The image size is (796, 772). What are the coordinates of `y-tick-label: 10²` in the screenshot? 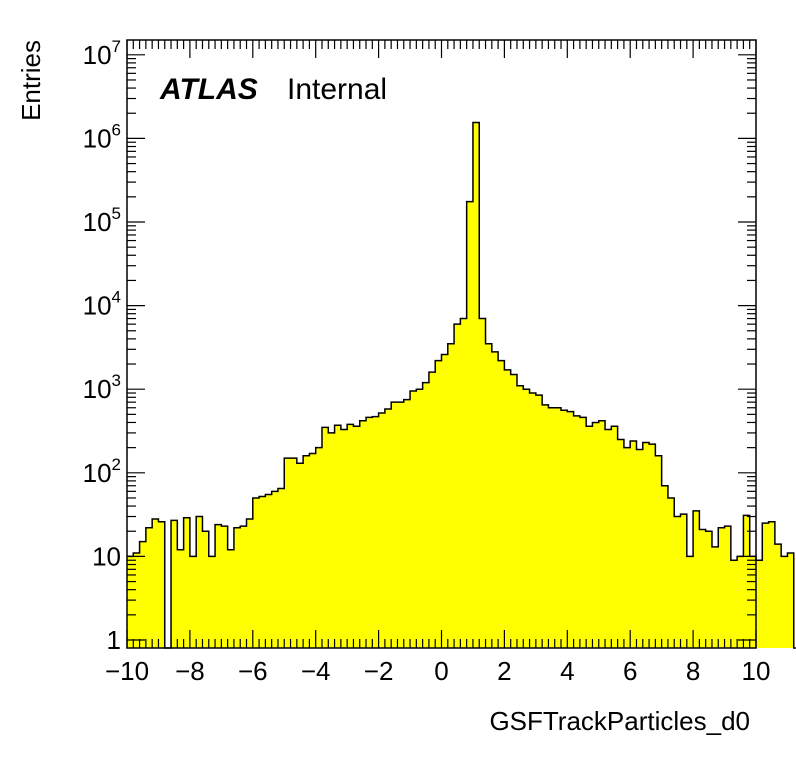 It's located at (102, 471).